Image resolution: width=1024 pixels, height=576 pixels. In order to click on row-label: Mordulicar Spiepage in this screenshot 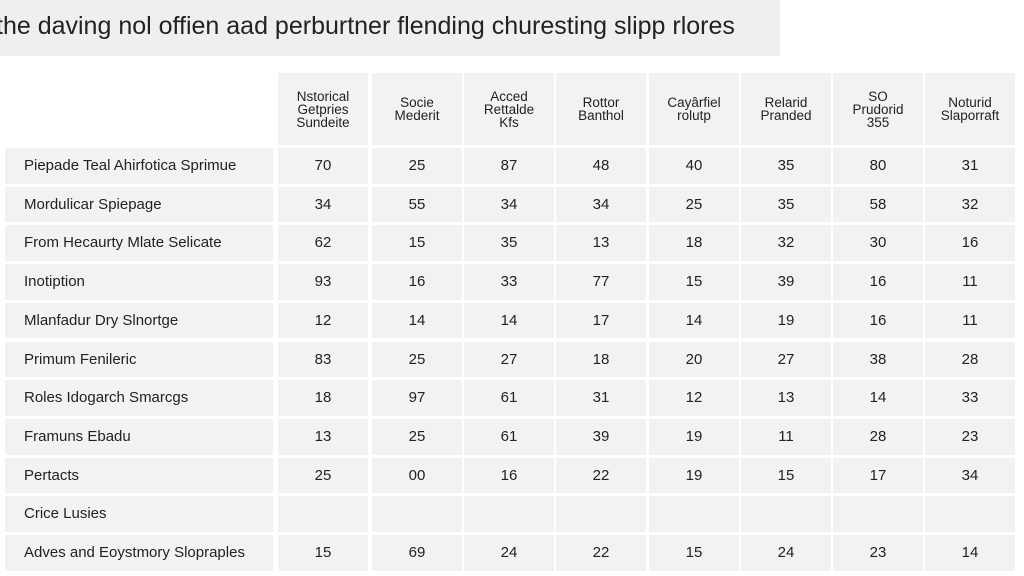, I will do `click(93, 204)`.